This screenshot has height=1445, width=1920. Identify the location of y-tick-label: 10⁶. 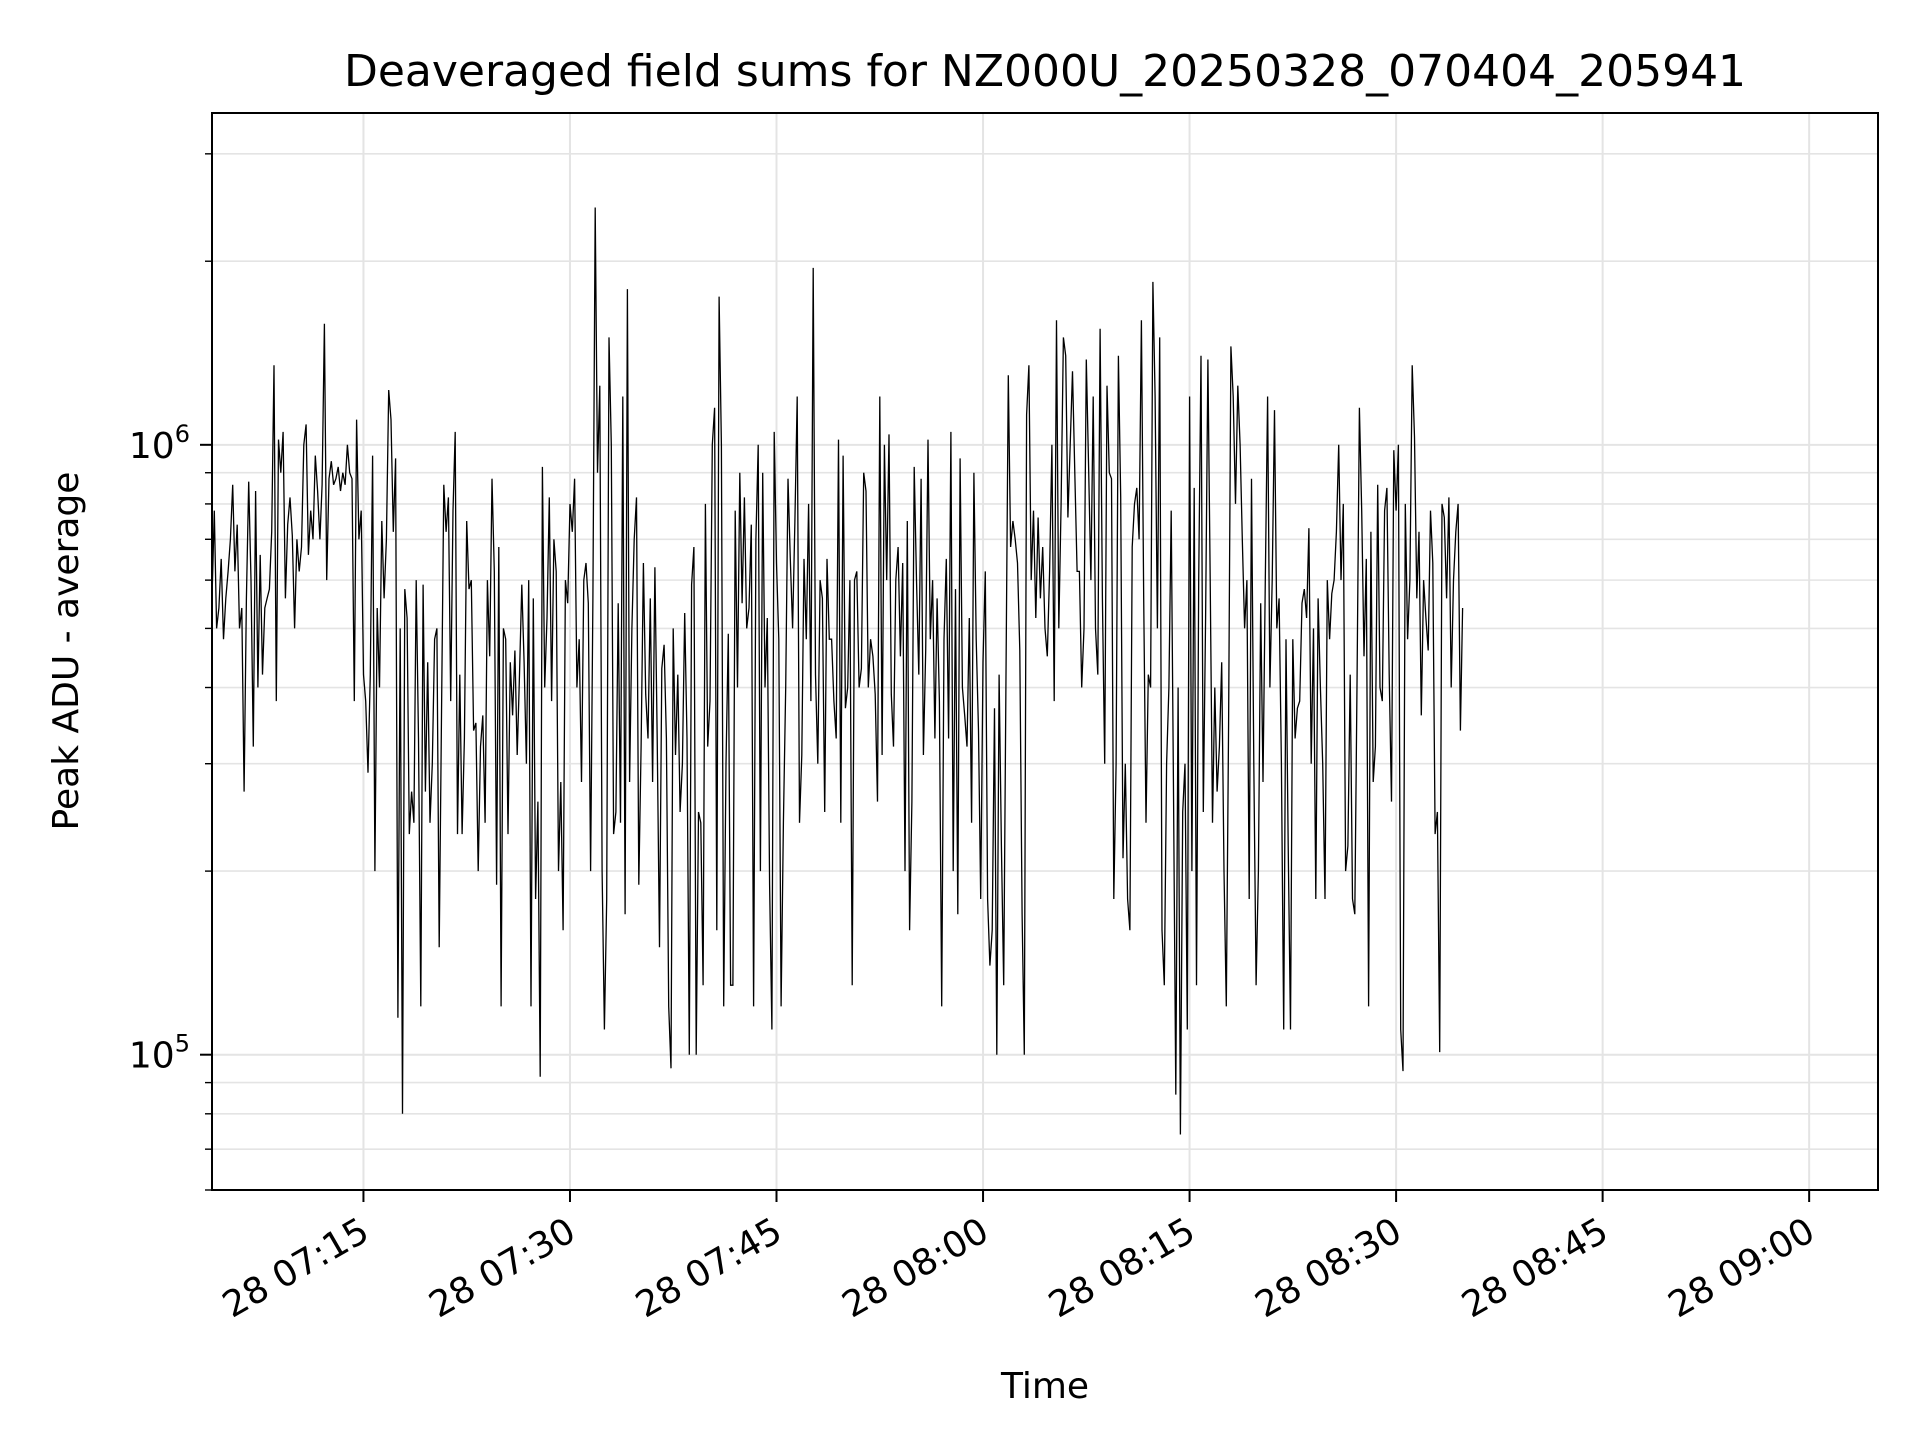
(159, 443).